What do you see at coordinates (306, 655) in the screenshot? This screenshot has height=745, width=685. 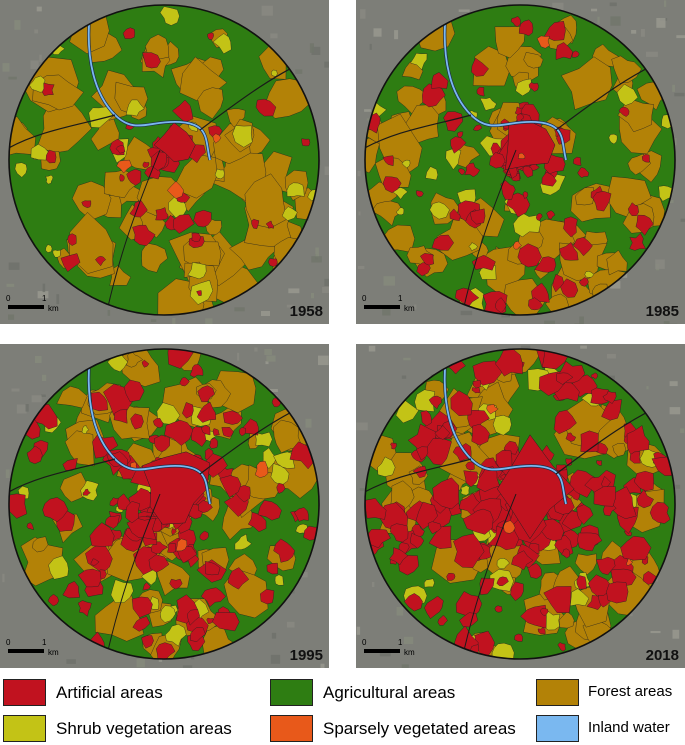 I see `year-label: 1995` at bounding box center [306, 655].